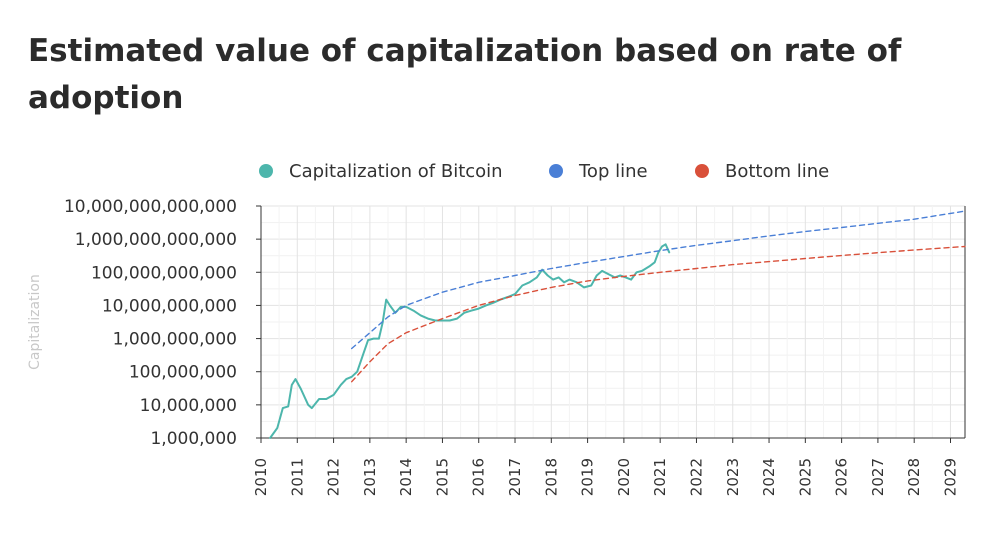  Describe the element at coordinates (769, 477) in the screenshot. I see `x-tick-label: 2024` at that location.